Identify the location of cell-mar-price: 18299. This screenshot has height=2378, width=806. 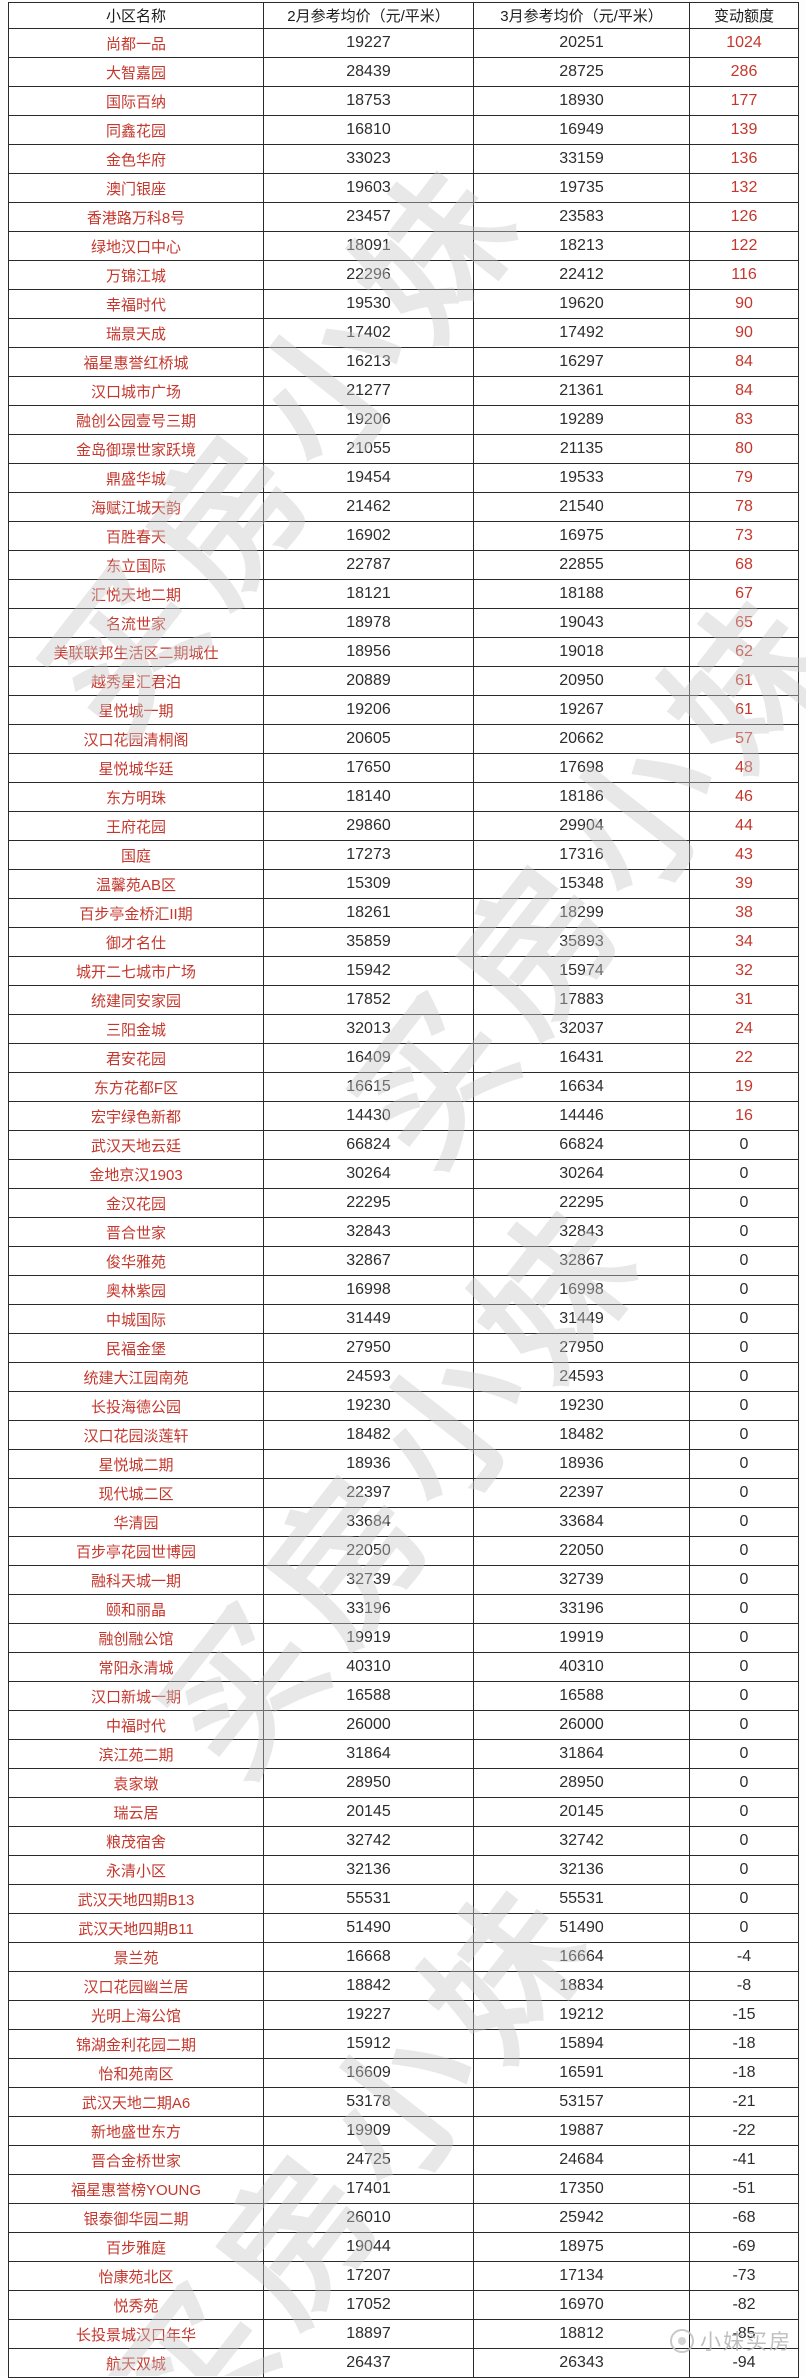
(581, 913).